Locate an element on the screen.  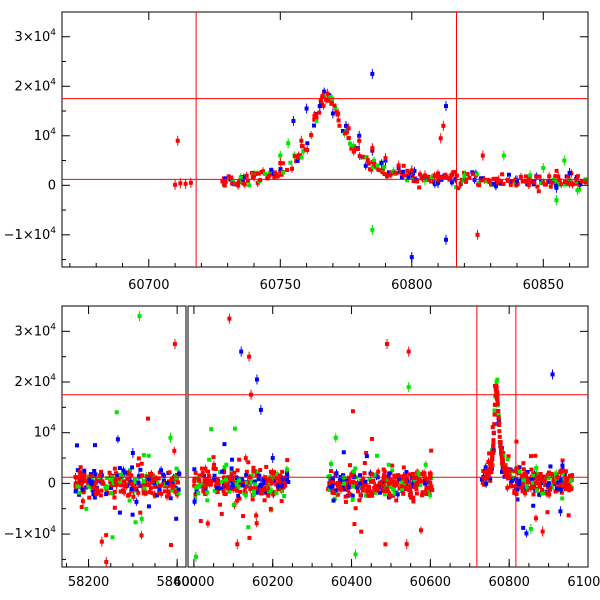
bottom-ytick-label: 0 is located at coordinates (52, 483).